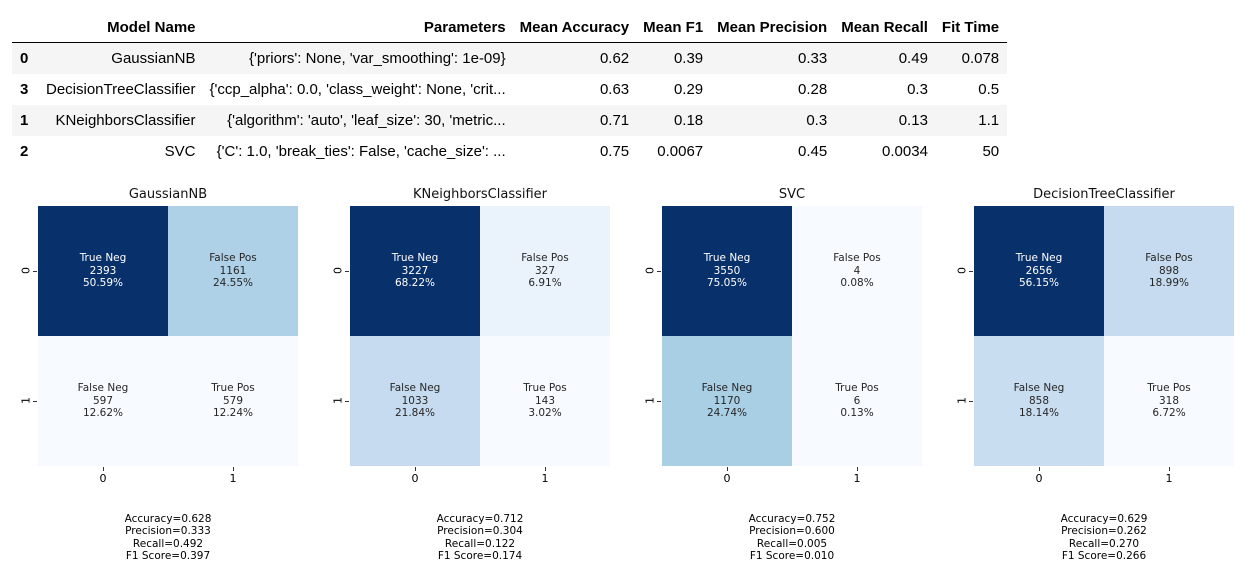 This screenshot has height=586, width=1252. Describe the element at coordinates (614, 58) in the screenshot. I see `cell-mean-accuracy: 0.62` at that location.